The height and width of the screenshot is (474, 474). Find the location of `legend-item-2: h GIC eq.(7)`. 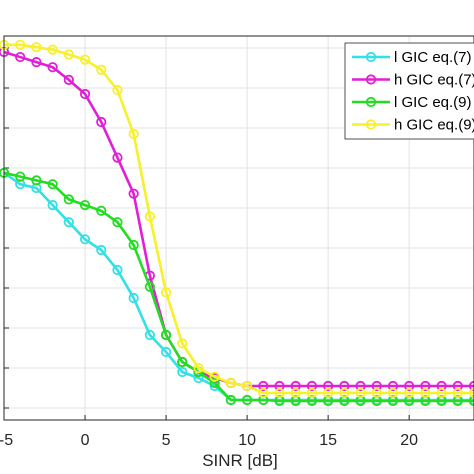

legend-item-2: h GIC eq.(7) is located at coordinates (413, 80).